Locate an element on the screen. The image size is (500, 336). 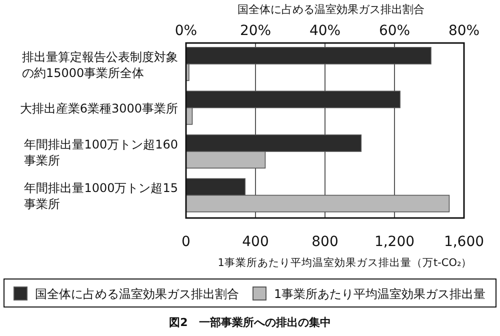
tick: 60% is located at coordinates (394, 31).